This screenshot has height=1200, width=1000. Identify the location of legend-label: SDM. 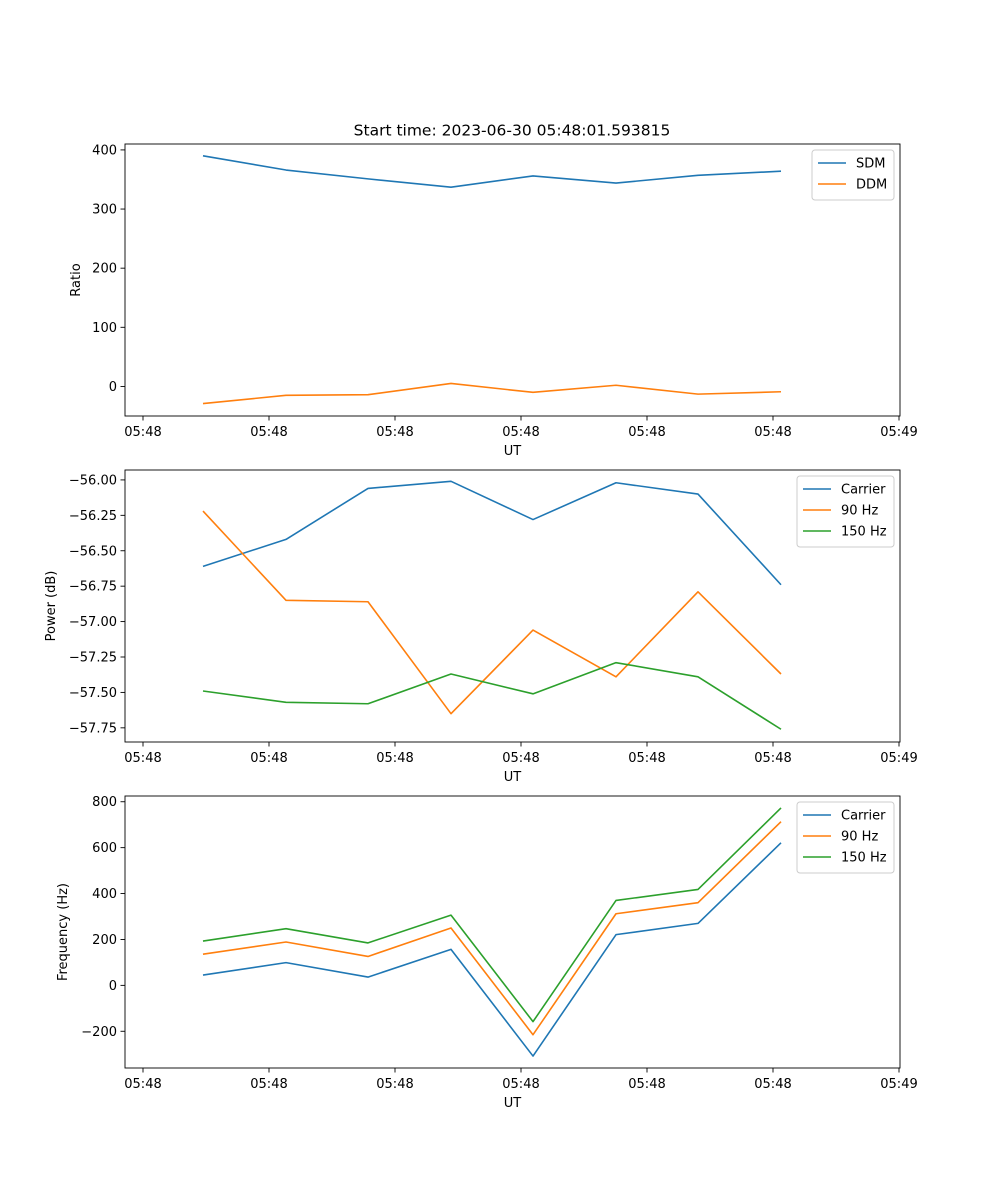
(870, 164).